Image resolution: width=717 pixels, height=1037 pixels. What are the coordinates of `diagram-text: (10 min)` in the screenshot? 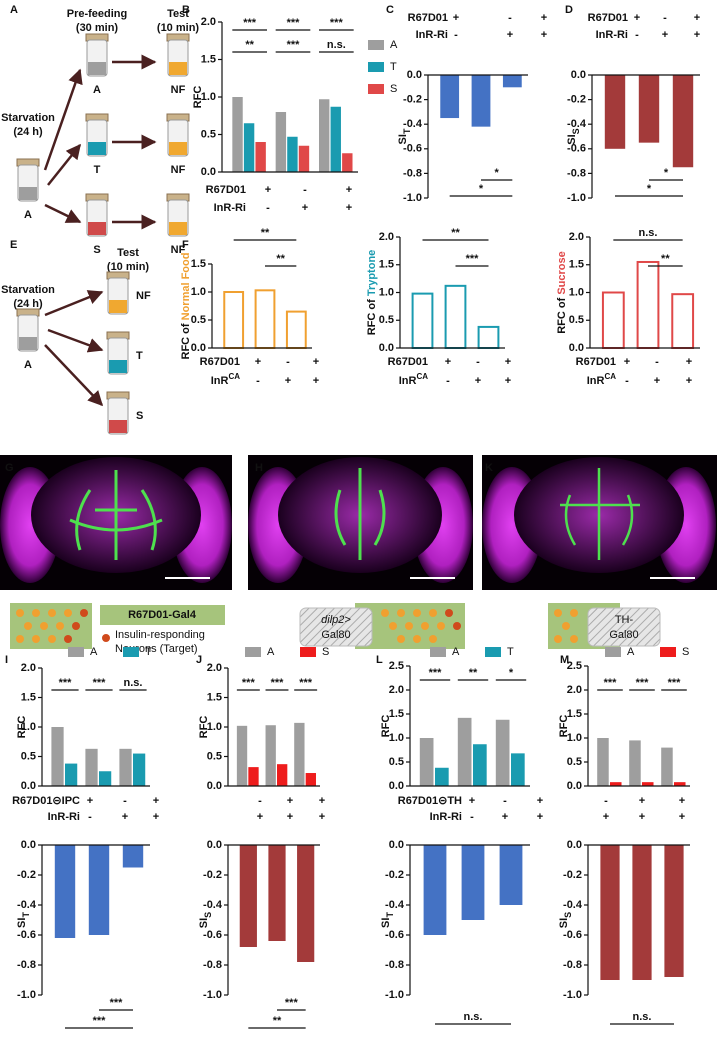 It's located at (128, 267).